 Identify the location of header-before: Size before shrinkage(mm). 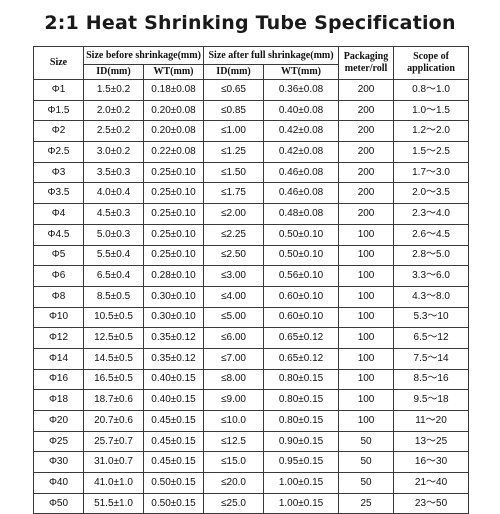
(143, 55).